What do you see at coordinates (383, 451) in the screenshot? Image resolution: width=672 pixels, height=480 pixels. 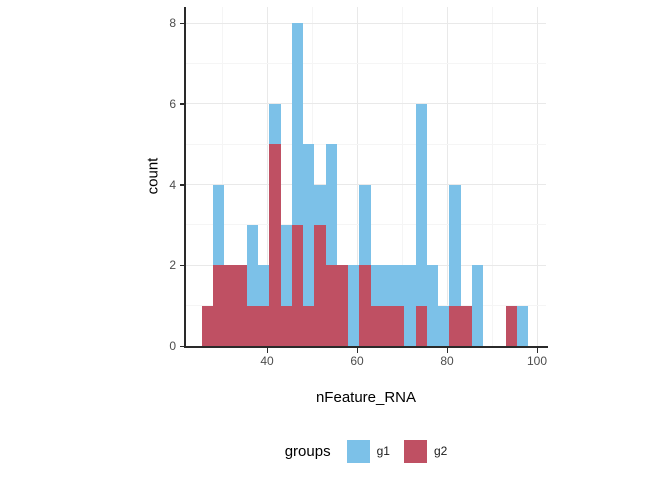 I see `legend-label-g1: g1` at bounding box center [383, 451].